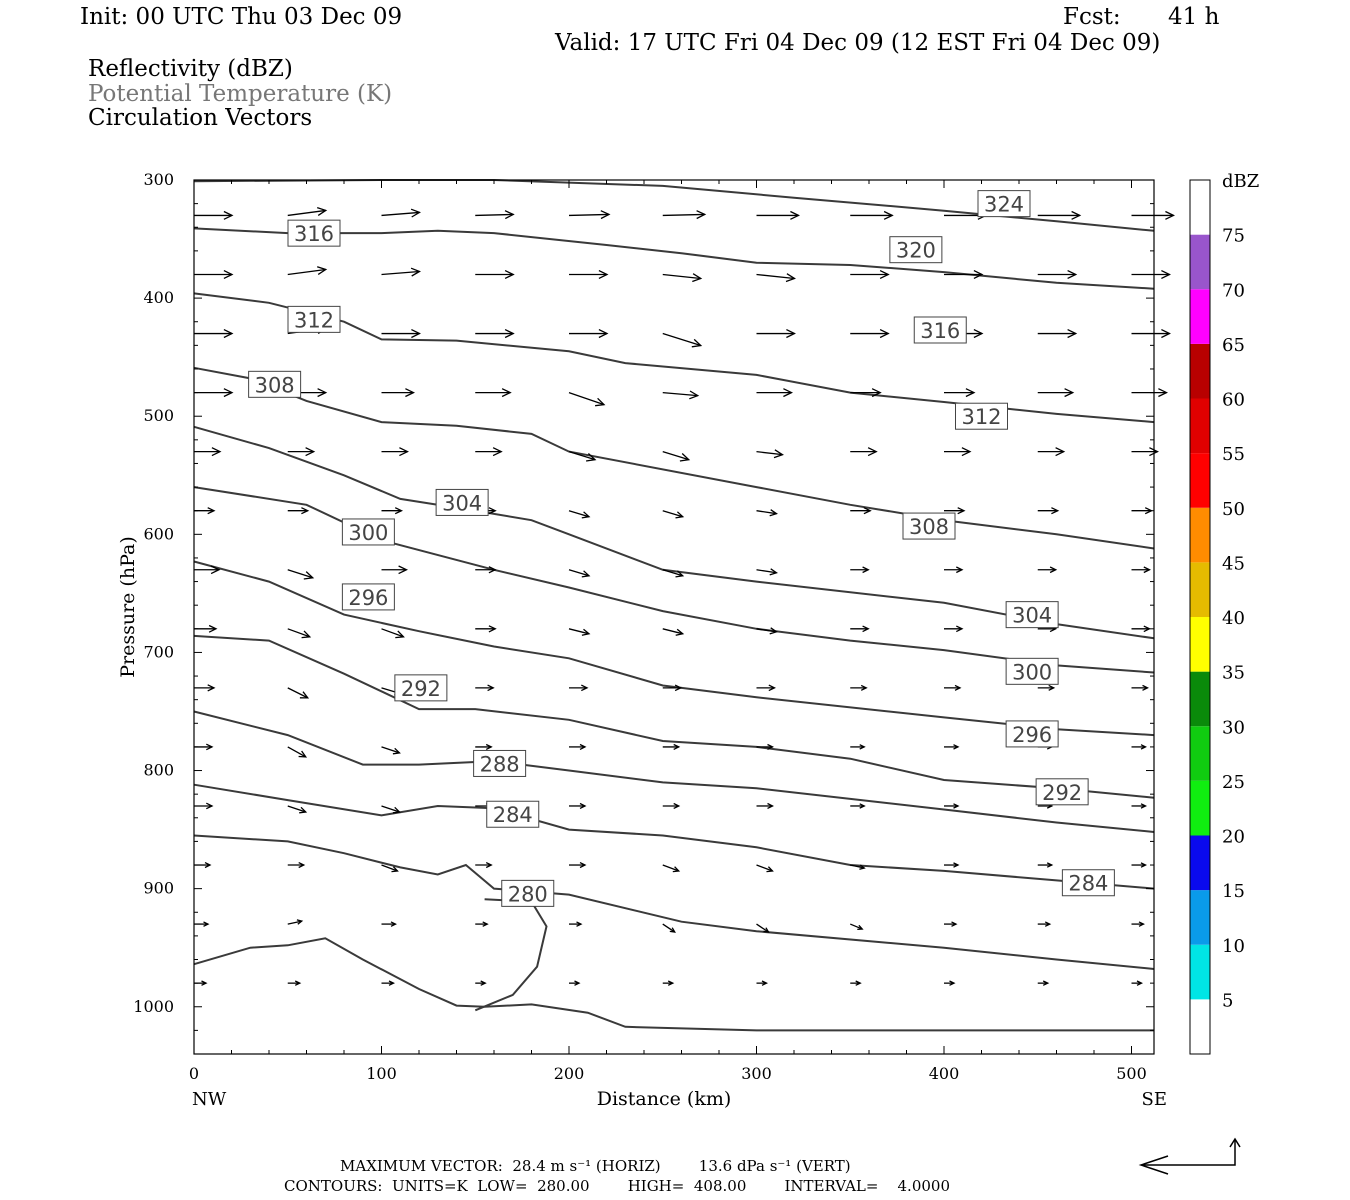 This screenshot has width=1350, height=1200. What do you see at coordinates (194, 1073) in the screenshot?
I see `x-tick-label: 0` at bounding box center [194, 1073].